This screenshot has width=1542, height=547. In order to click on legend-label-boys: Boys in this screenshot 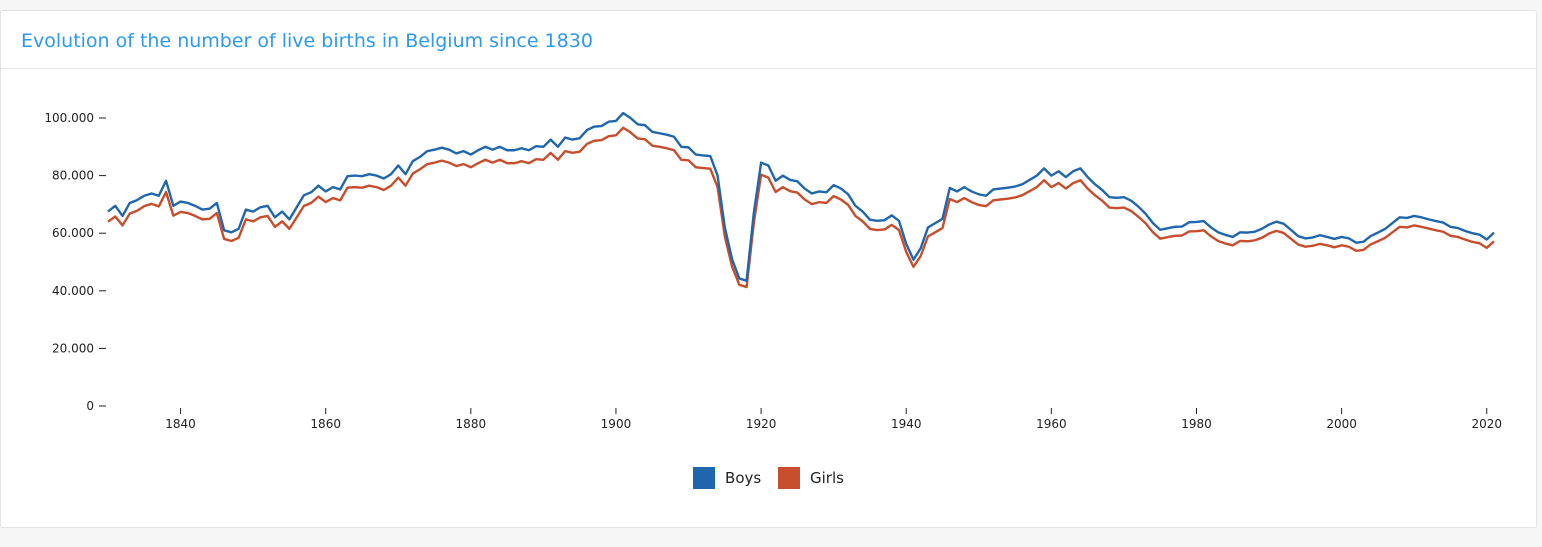, I will do `click(743, 478)`.